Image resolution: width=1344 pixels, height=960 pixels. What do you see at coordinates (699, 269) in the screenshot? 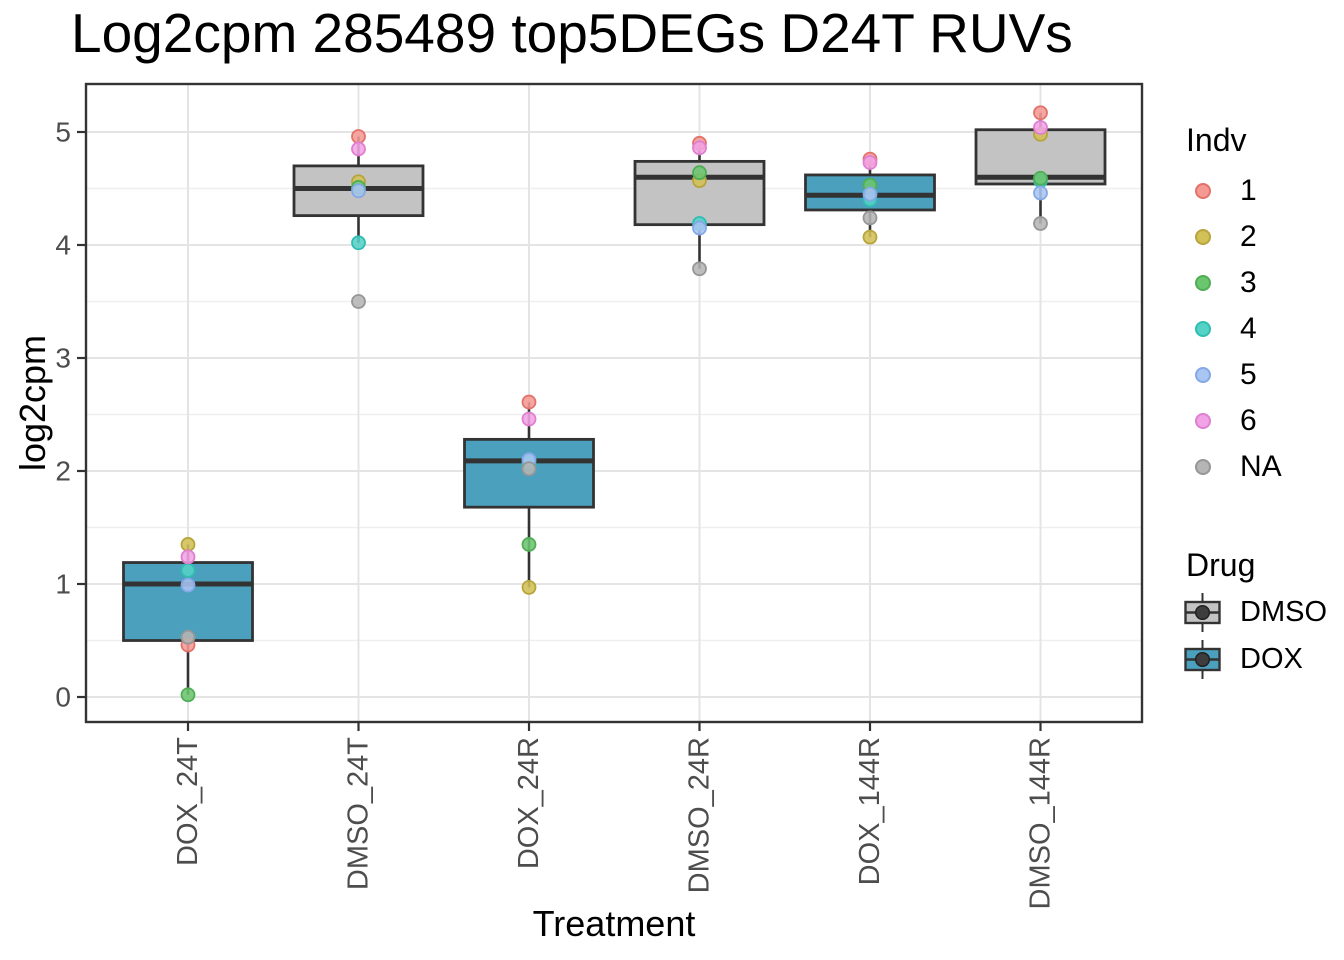
I see `point-DMSO_24R-indv-NA` at bounding box center [699, 269].